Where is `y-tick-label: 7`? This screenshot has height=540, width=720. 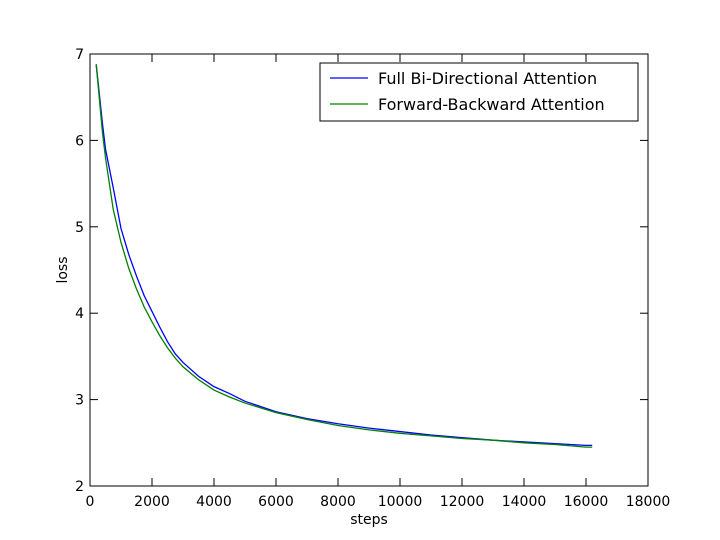 y-tick-label: 7 is located at coordinates (79, 55).